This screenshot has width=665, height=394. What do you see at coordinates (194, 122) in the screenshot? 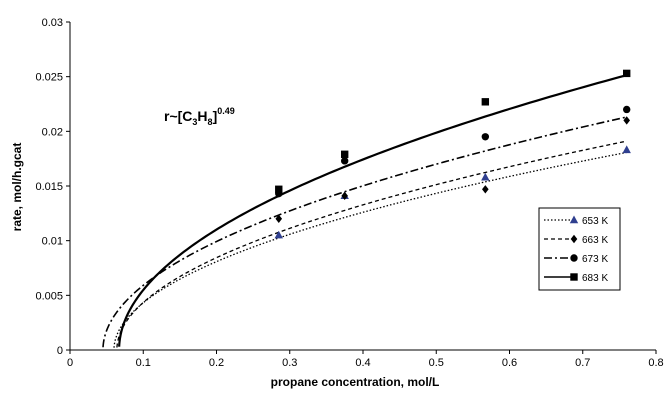
I see `annotation-sub-3: 3` at bounding box center [194, 122].